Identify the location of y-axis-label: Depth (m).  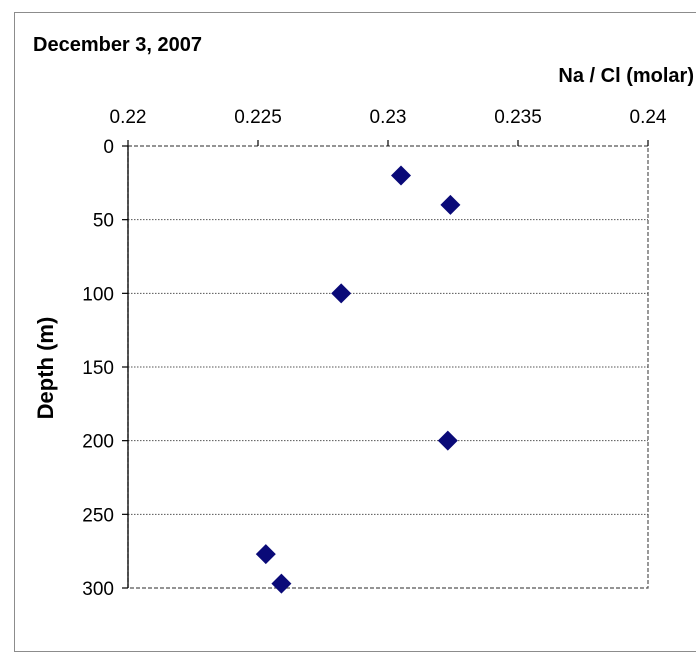
(45, 368).